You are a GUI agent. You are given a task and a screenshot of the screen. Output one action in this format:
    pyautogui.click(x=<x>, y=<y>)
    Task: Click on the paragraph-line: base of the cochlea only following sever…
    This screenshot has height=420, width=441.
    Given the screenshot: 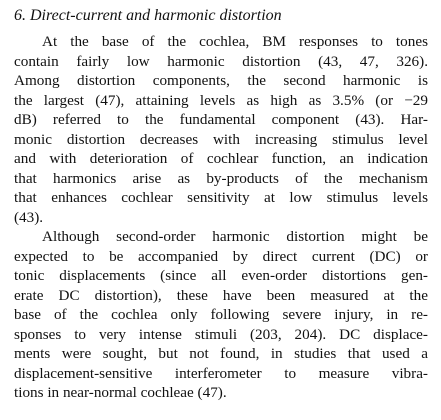 What is the action you would take?
    pyautogui.click(x=221, y=314)
    